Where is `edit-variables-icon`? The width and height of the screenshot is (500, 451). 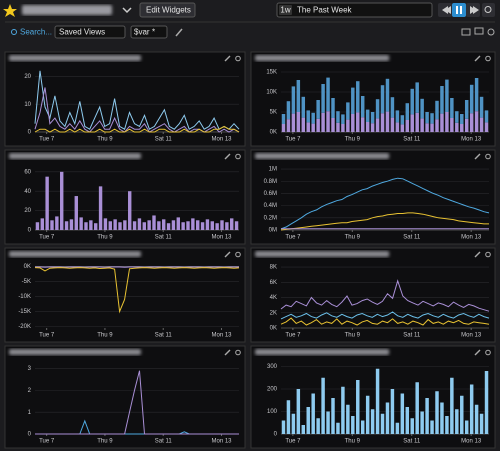 edit-variables-icon is located at coordinates (179, 32).